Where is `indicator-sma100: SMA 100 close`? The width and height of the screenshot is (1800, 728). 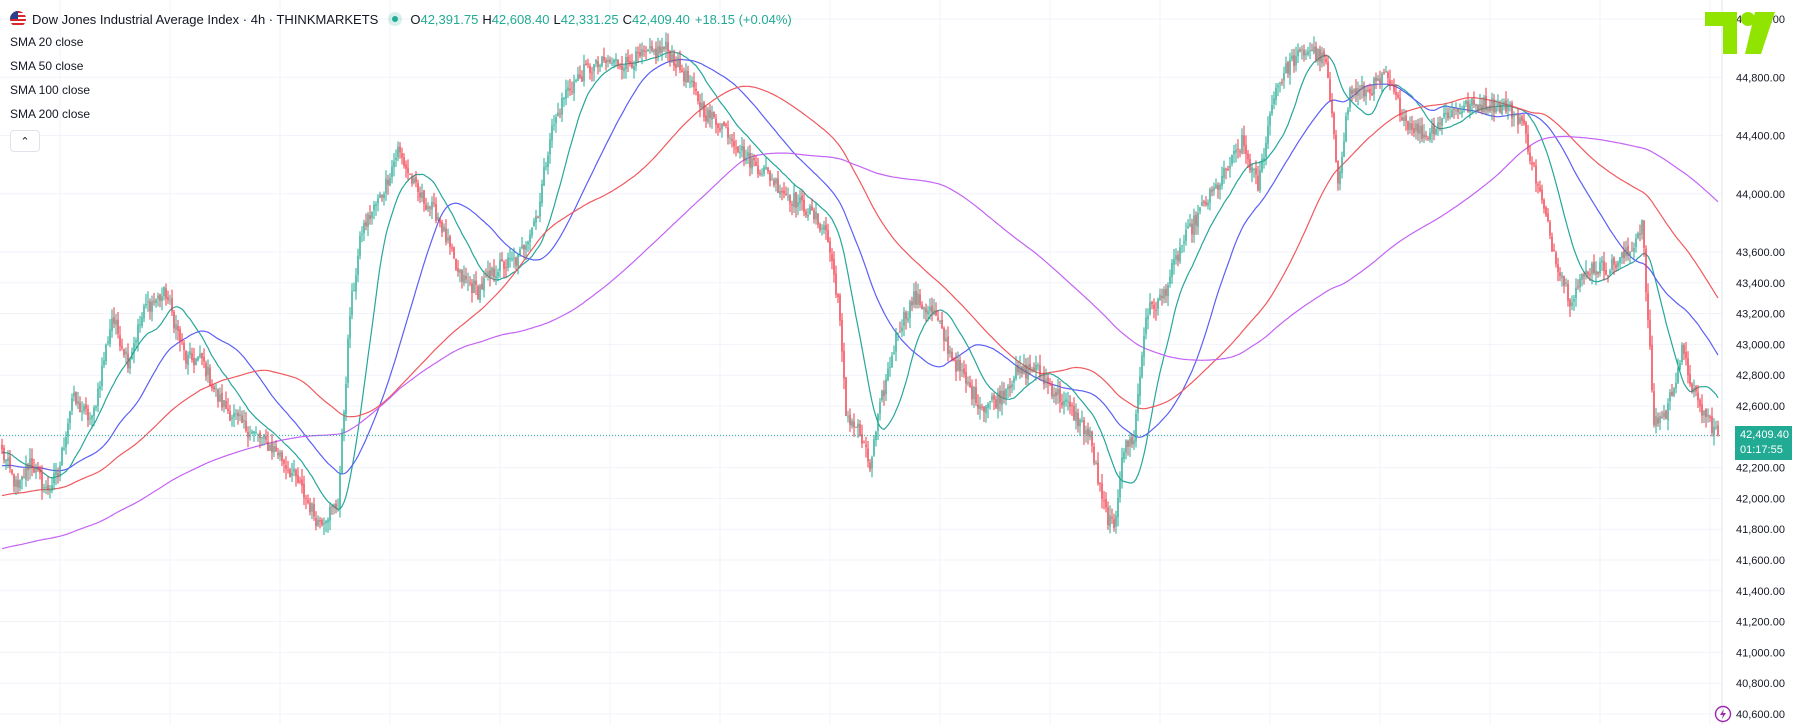 indicator-sma100: SMA 100 close is located at coordinates (50, 90).